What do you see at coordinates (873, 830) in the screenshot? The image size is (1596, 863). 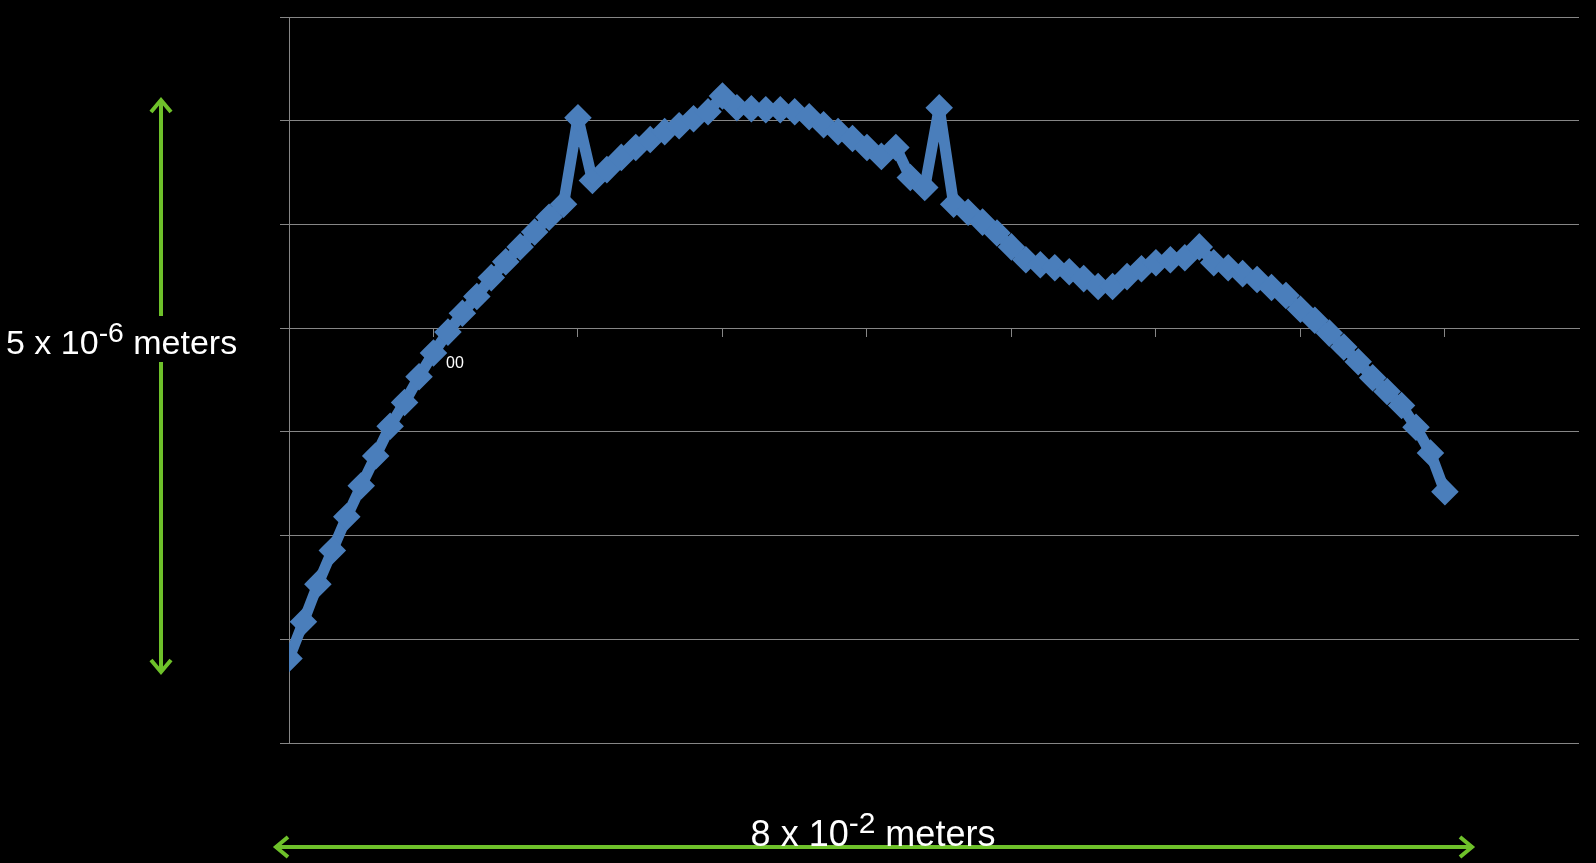 I see `x-axis-title: 8 x 10$^{-2}$ meters` at bounding box center [873, 830].